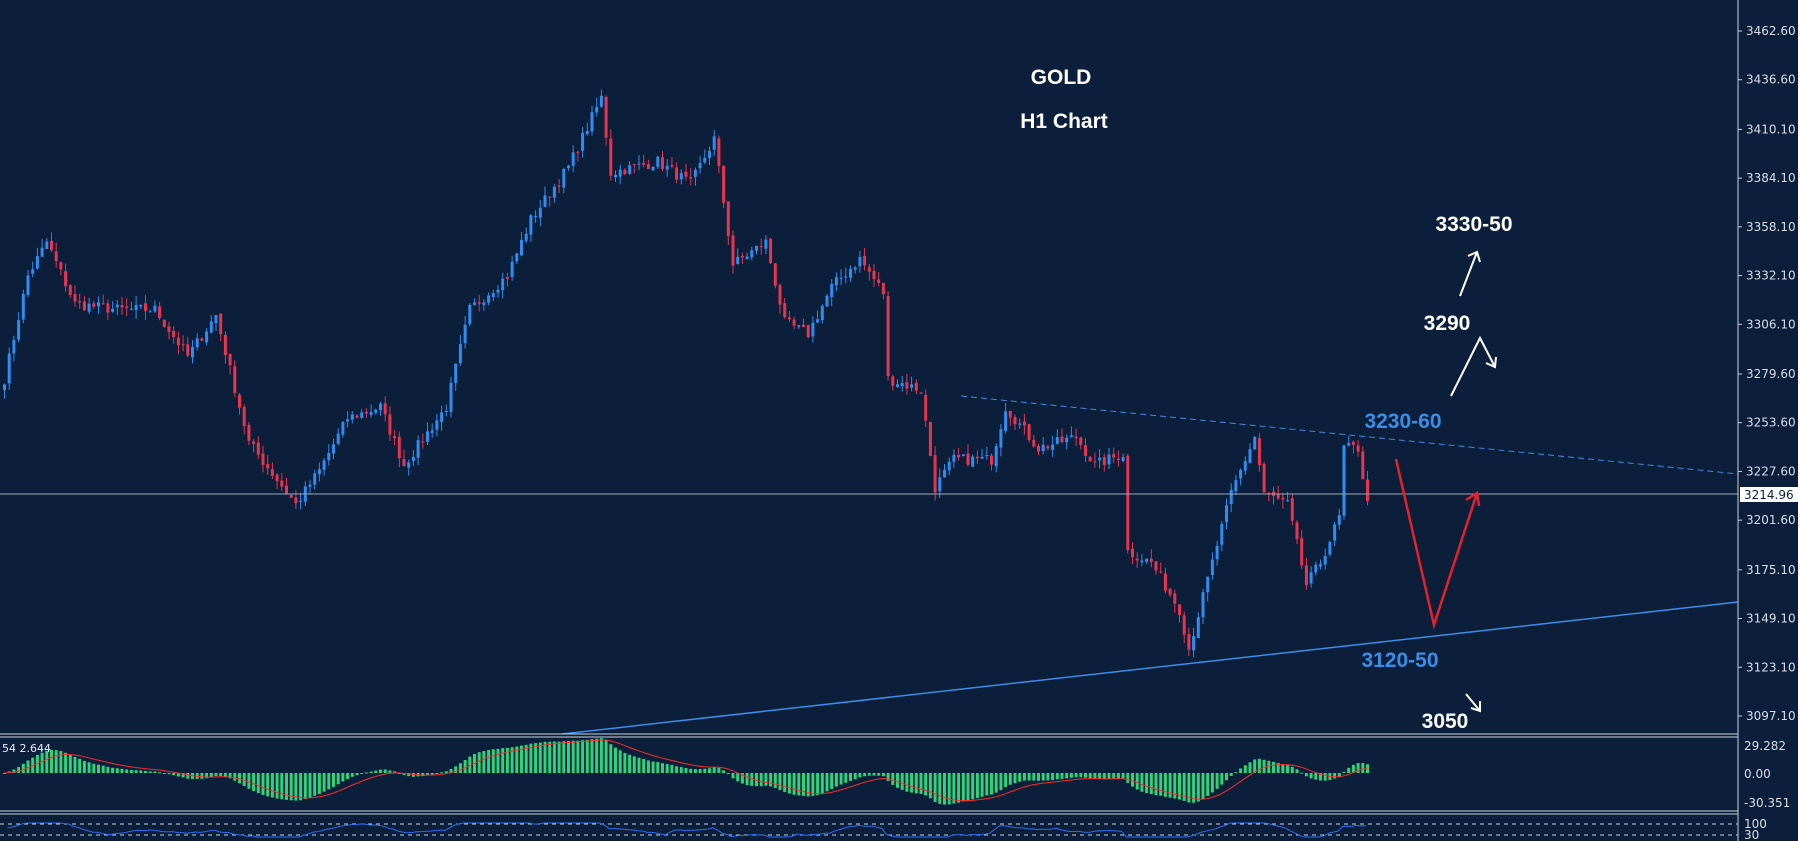 This screenshot has width=1798, height=841. Describe the element at coordinates (1349, 435) in the screenshot. I see `upper-trendline` at that location.